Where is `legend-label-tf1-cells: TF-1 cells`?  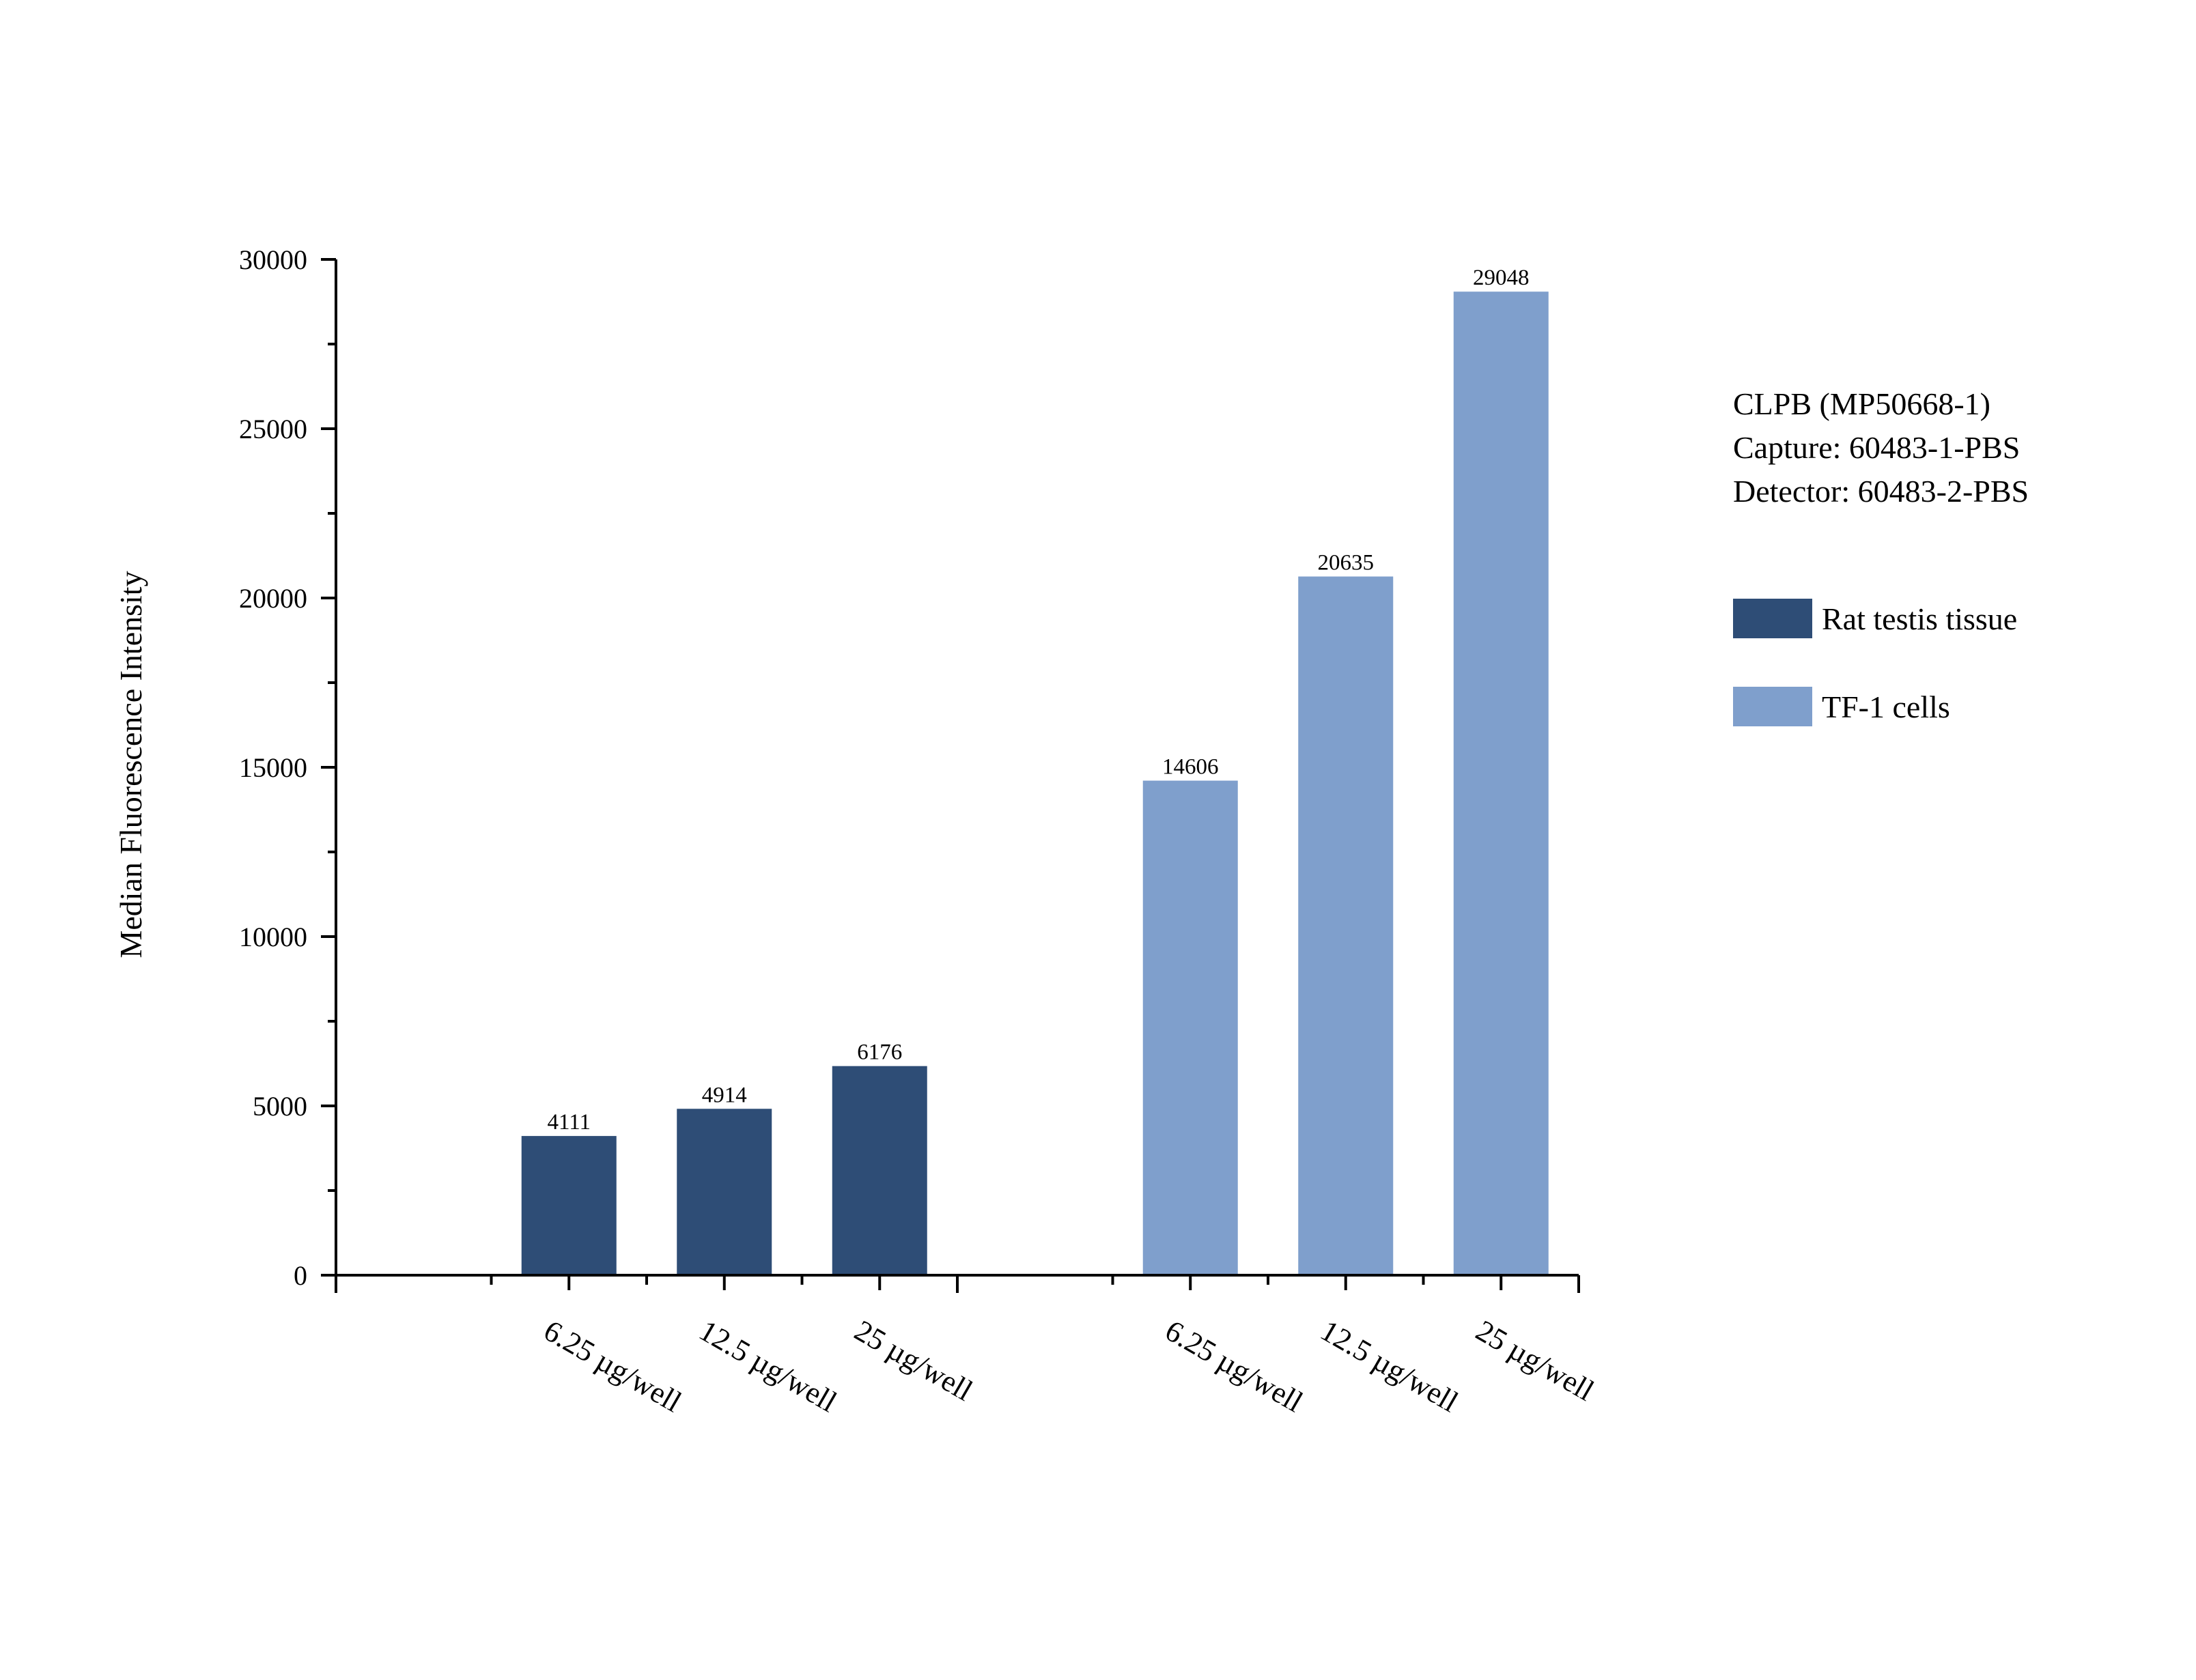 legend-label-tf1-cells: TF-1 cells is located at coordinates (1886, 706).